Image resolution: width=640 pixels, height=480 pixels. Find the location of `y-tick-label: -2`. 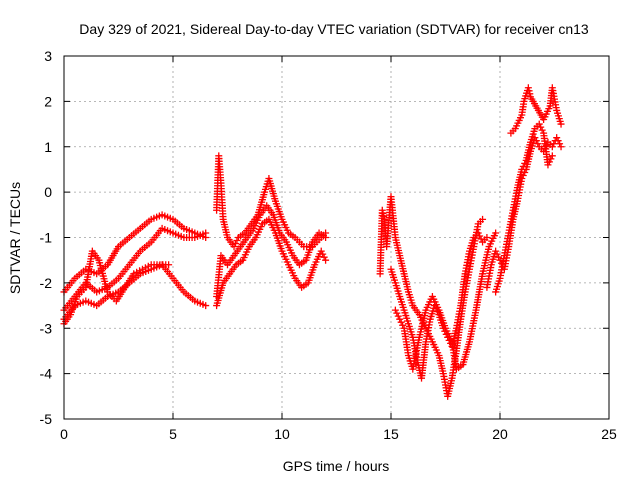

y-tick-label: -2 is located at coordinates (46, 283).